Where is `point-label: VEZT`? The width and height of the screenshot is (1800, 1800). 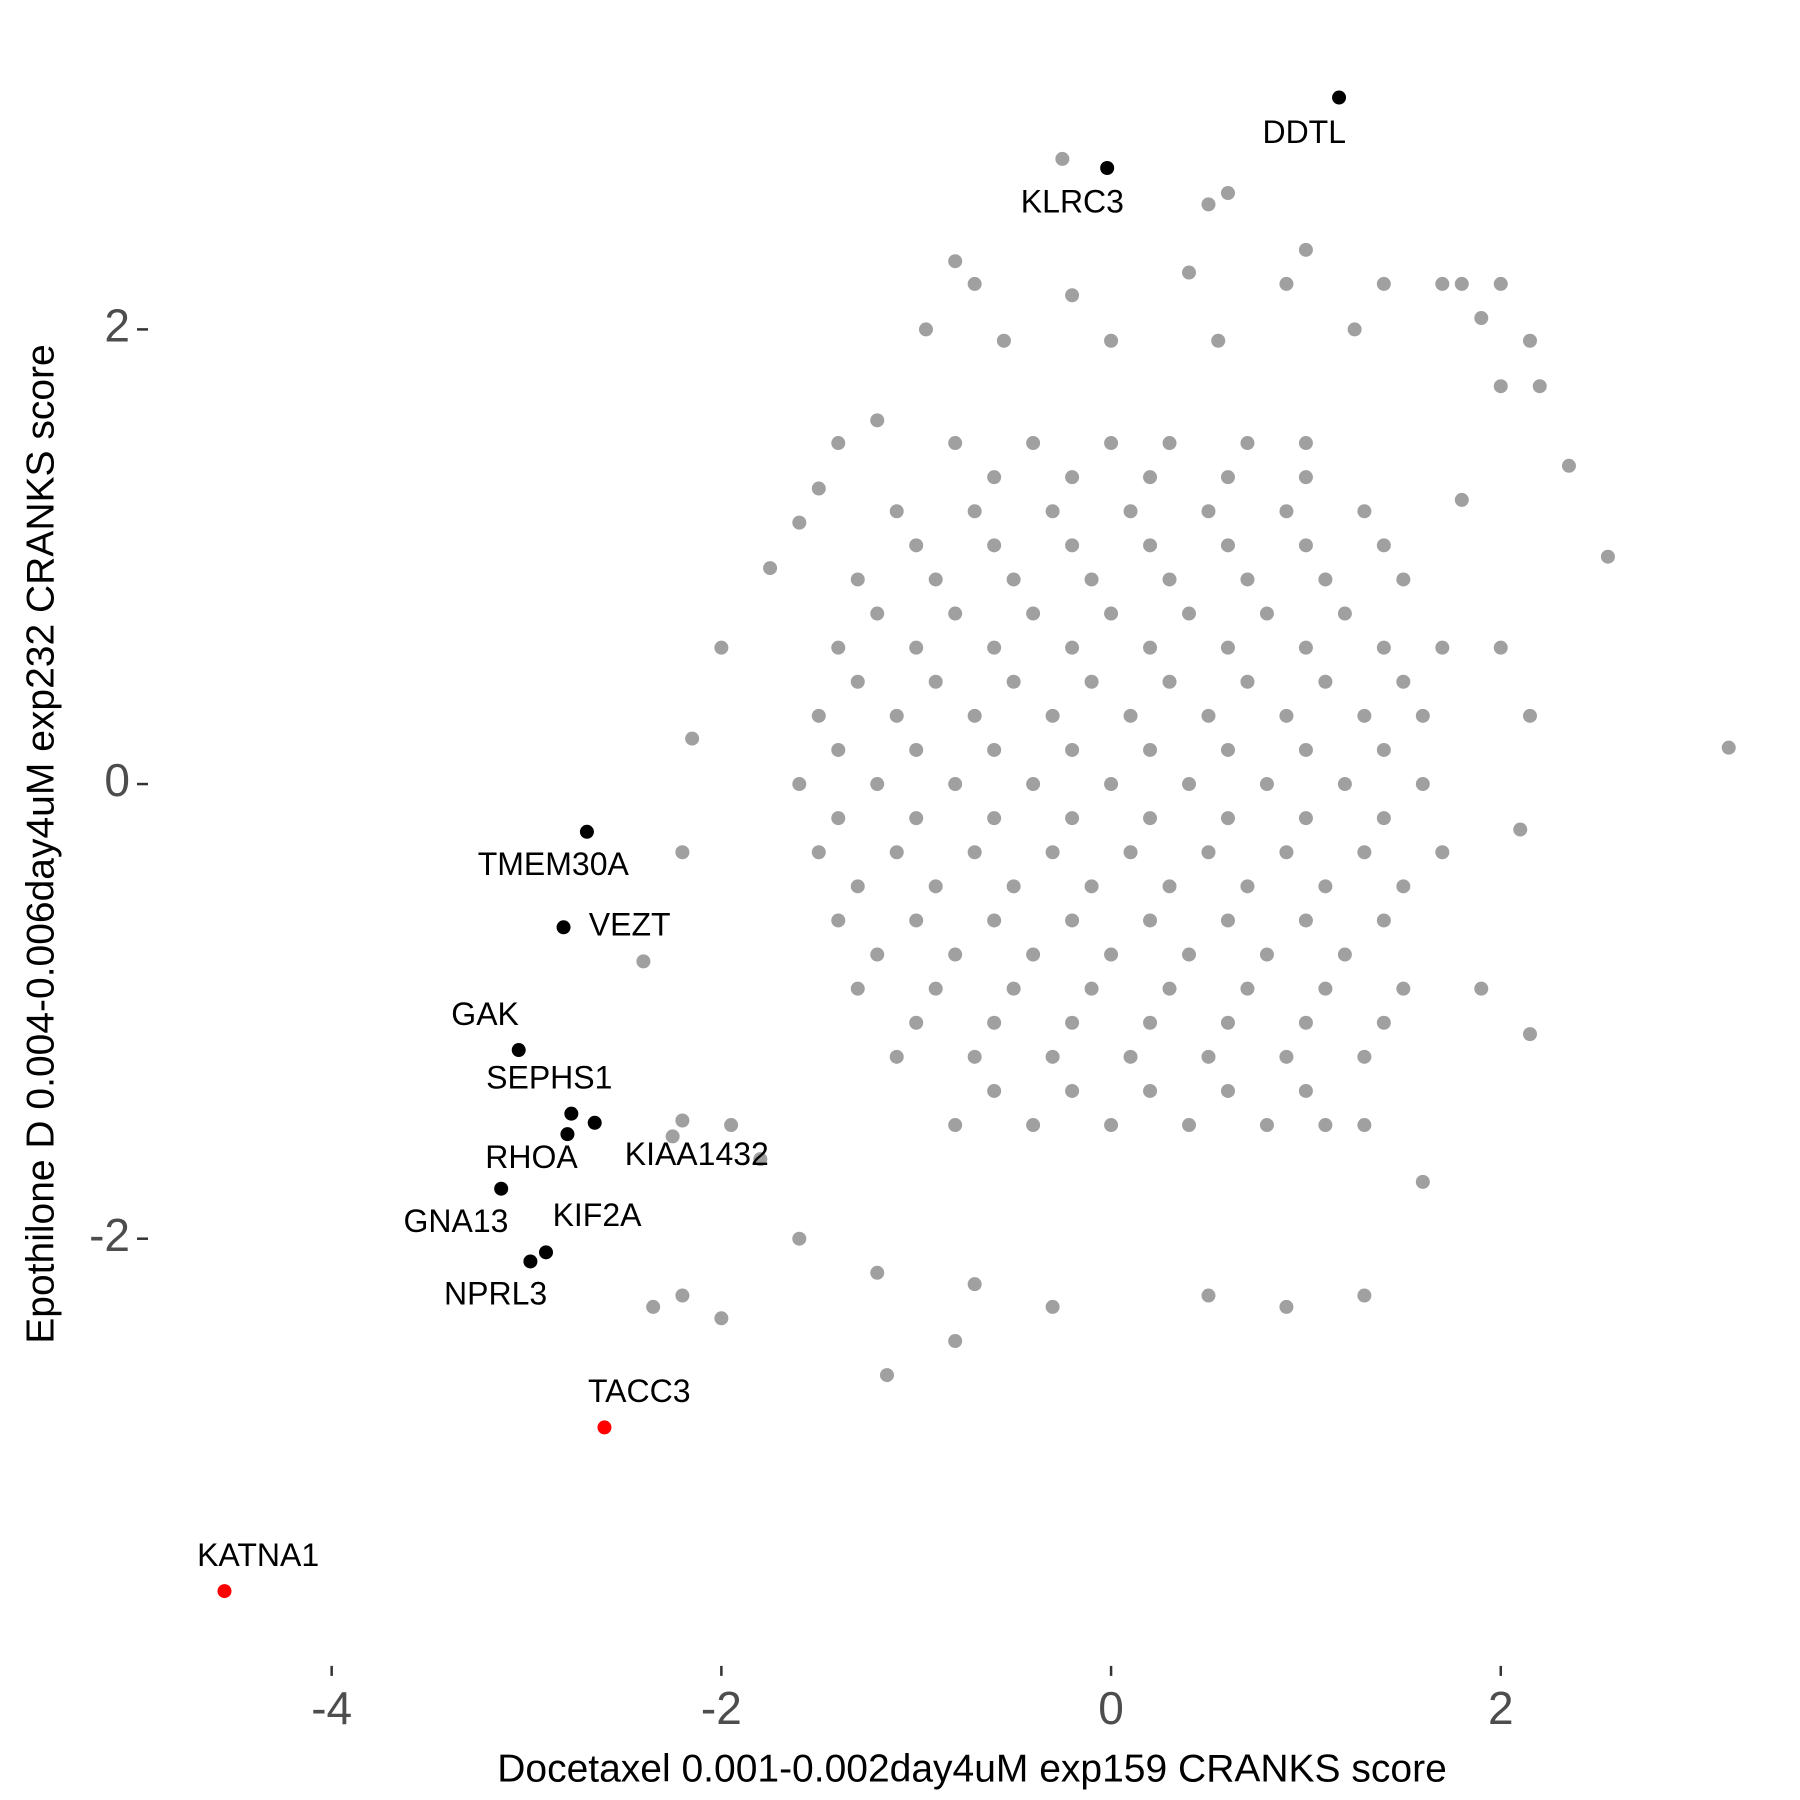 point-label: VEZT is located at coordinates (630, 925).